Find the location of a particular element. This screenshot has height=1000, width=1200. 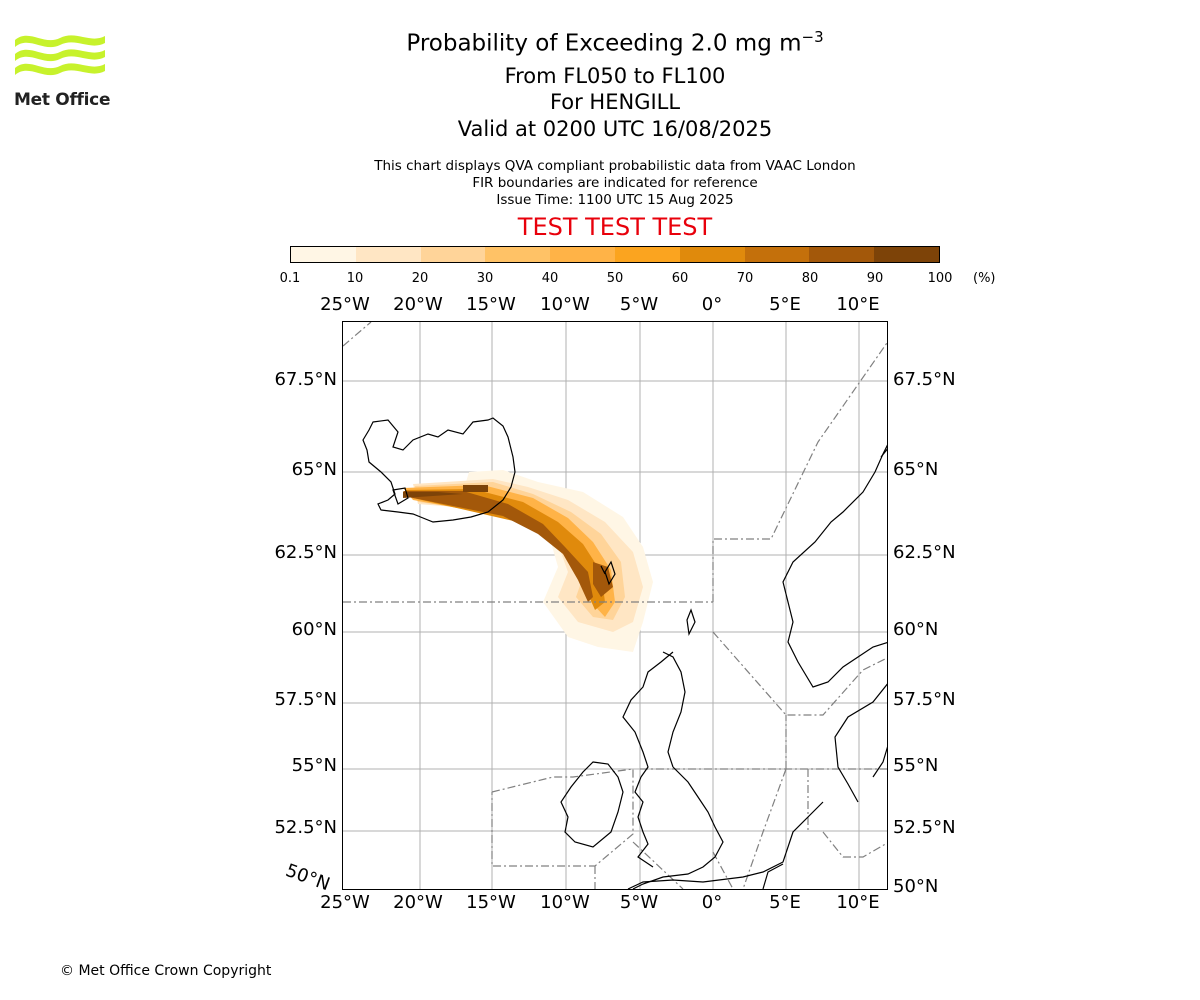

issue-time: Issue Time: 1100 UTC 15 Aug 2025 is located at coordinates (615, 200).